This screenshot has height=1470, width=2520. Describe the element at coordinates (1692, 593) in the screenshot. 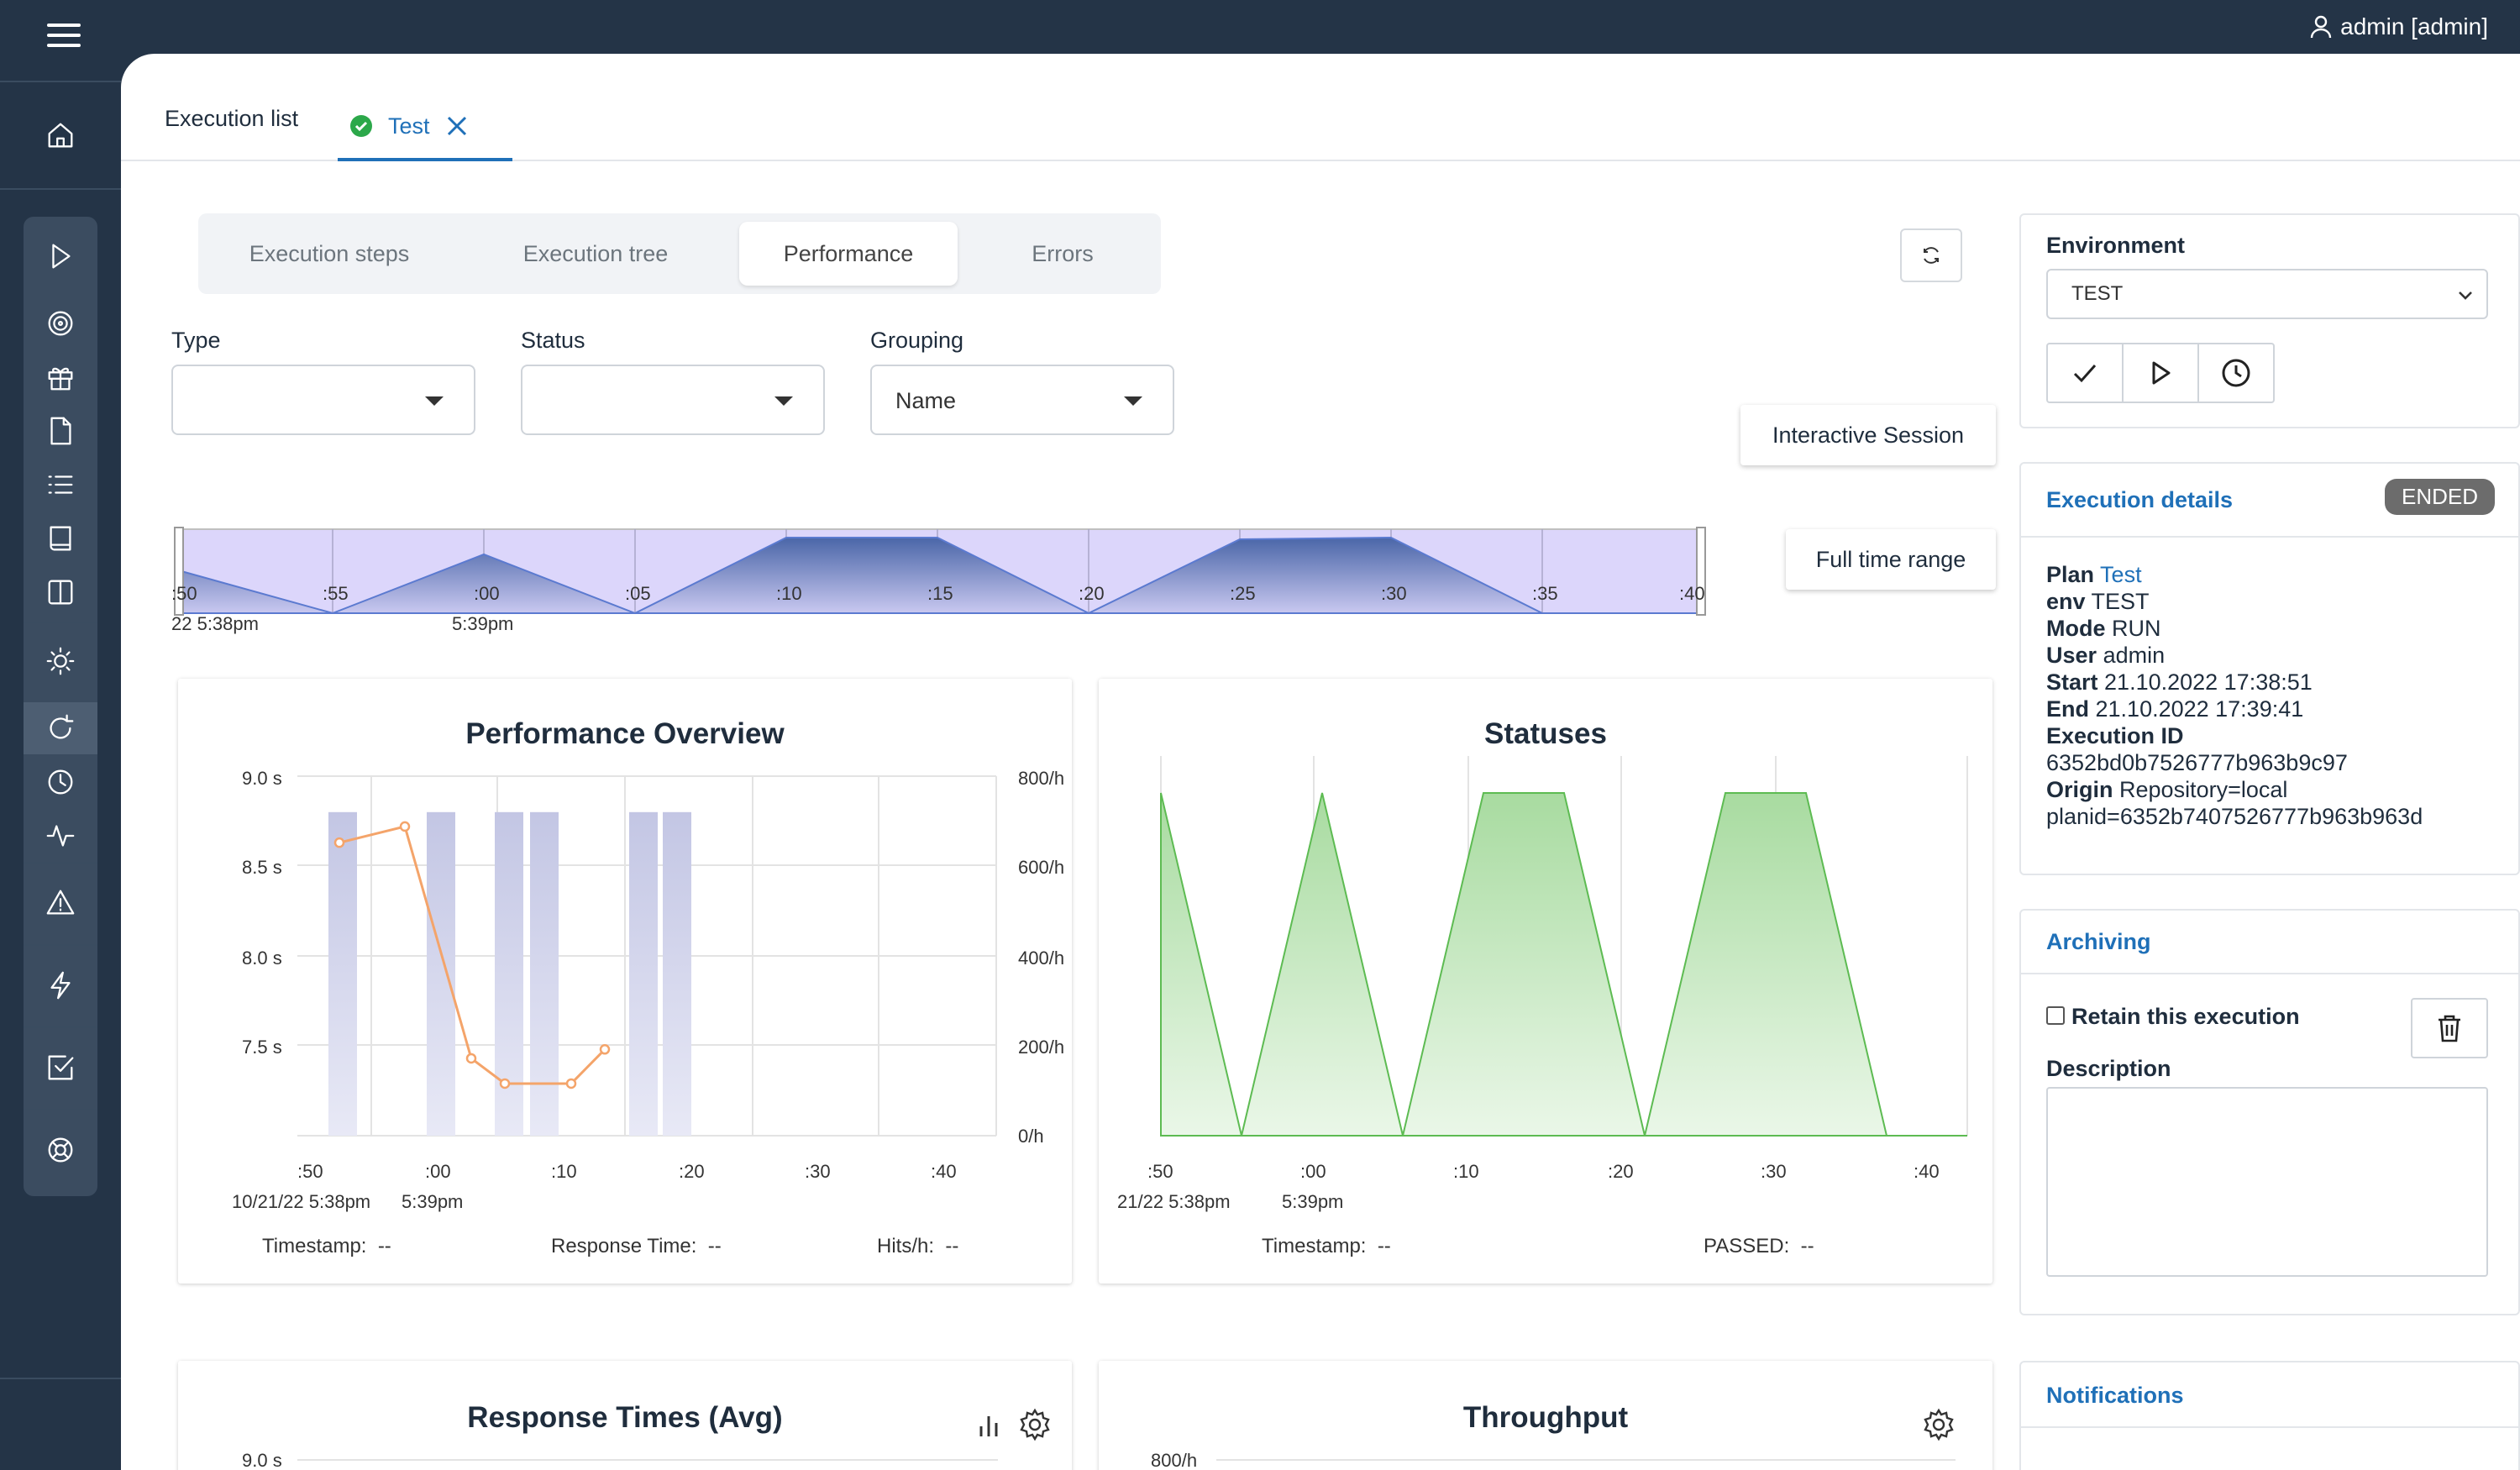

I see `timeline-tick: :40` at that location.